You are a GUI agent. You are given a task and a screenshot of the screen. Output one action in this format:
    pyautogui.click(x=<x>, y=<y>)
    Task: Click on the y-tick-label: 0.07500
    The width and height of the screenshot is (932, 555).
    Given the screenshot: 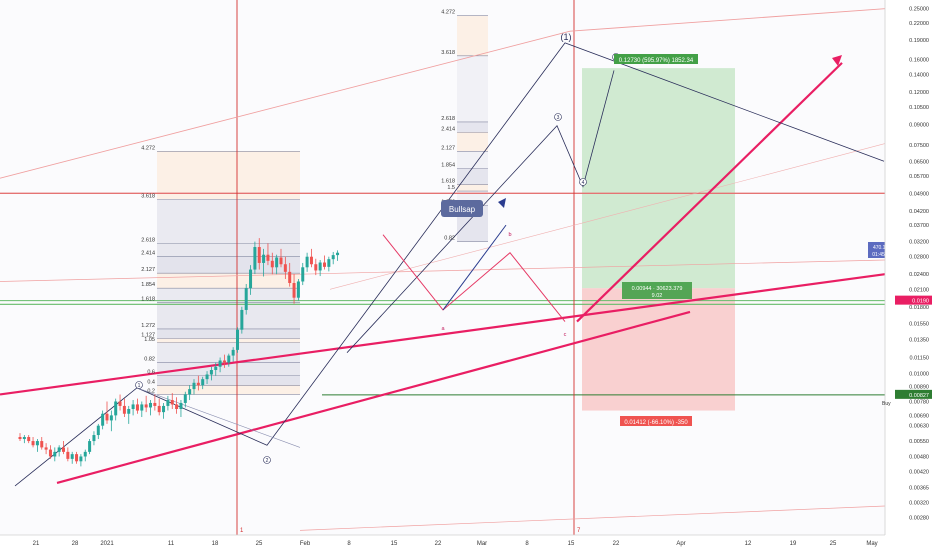 What is the action you would take?
    pyautogui.click(x=919, y=146)
    